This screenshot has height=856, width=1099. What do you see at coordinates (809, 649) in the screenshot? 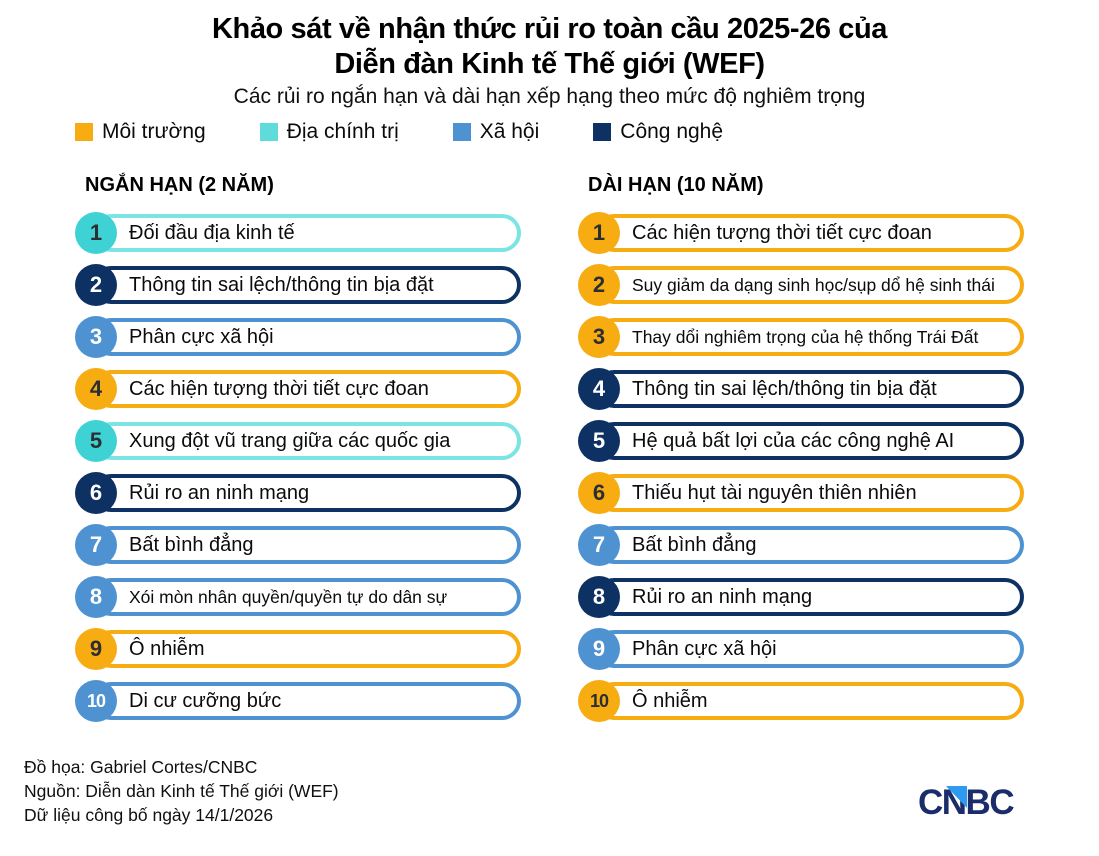
I see `risk-pill: Phân cực xã hội` at bounding box center [809, 649].